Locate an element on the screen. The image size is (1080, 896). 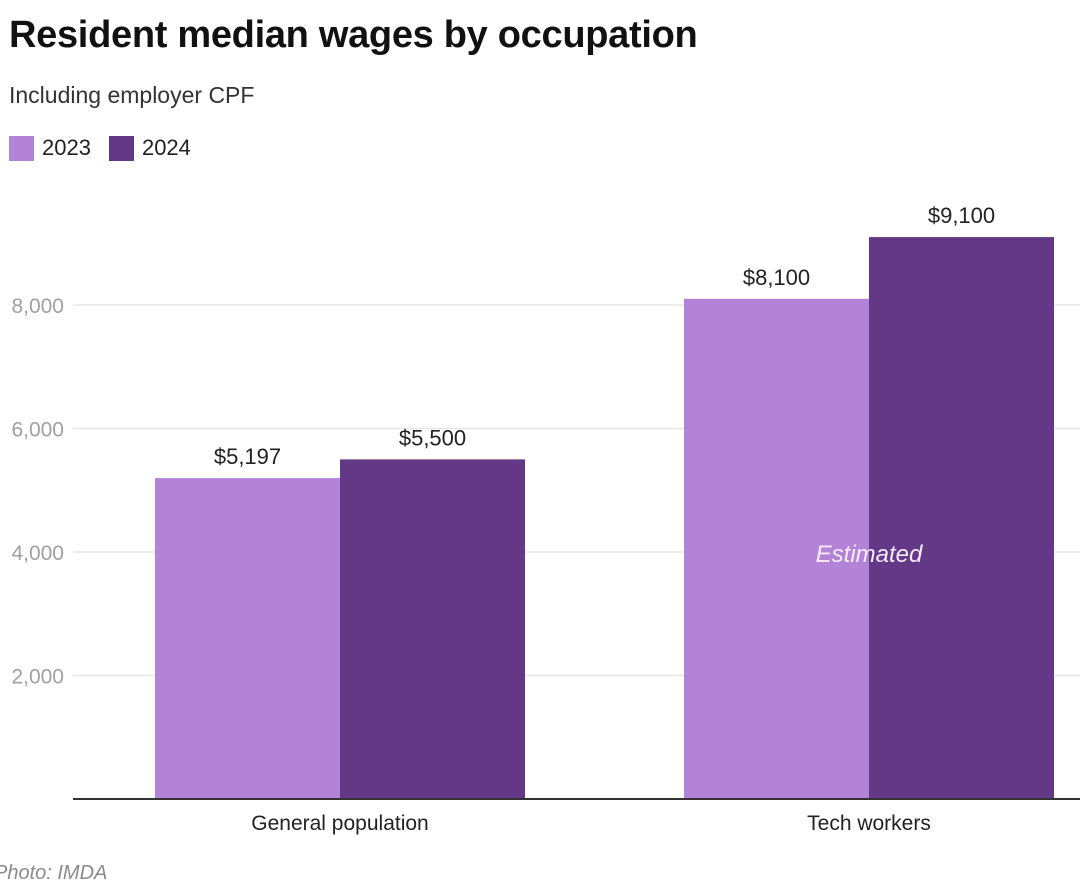
data-label: $5,197 is located at coordinates (247, 456).